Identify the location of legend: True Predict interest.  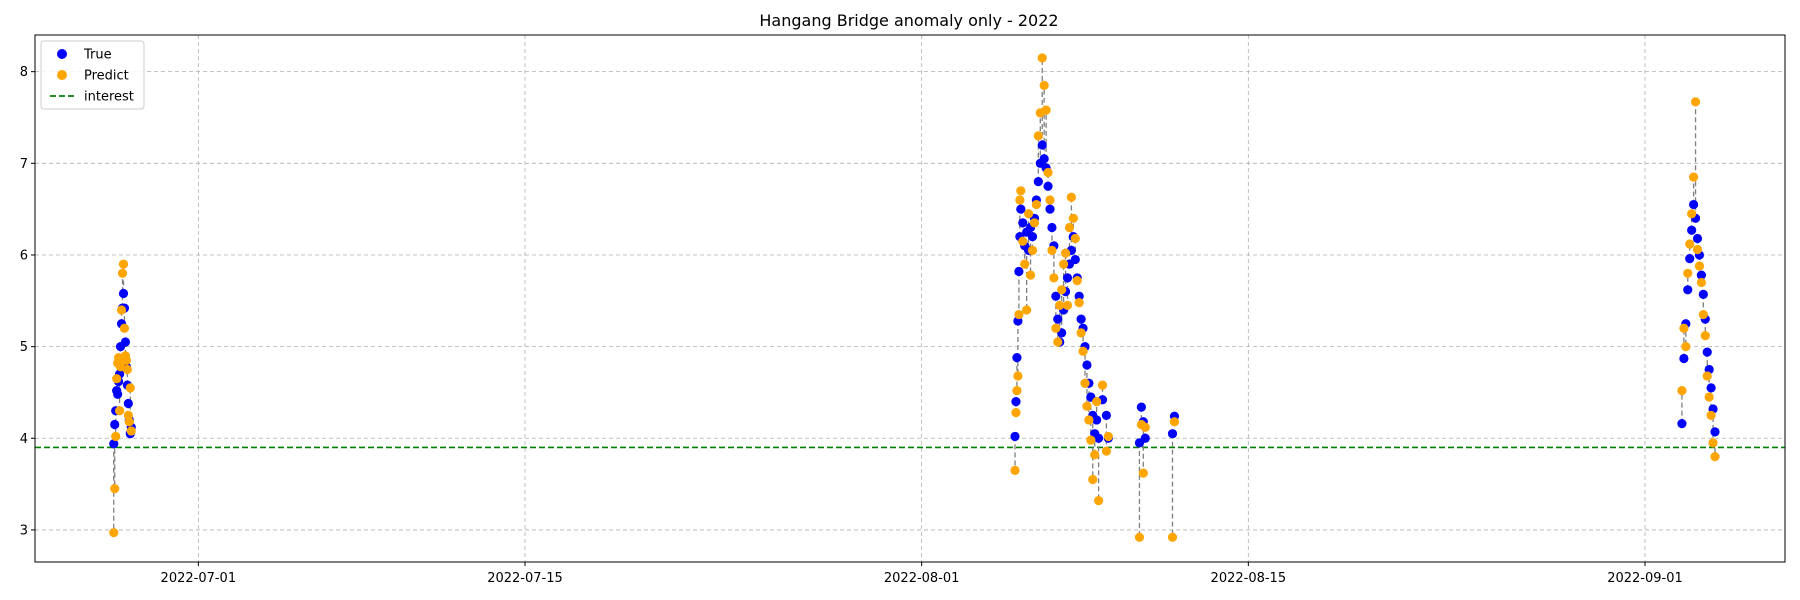
(92, 75).